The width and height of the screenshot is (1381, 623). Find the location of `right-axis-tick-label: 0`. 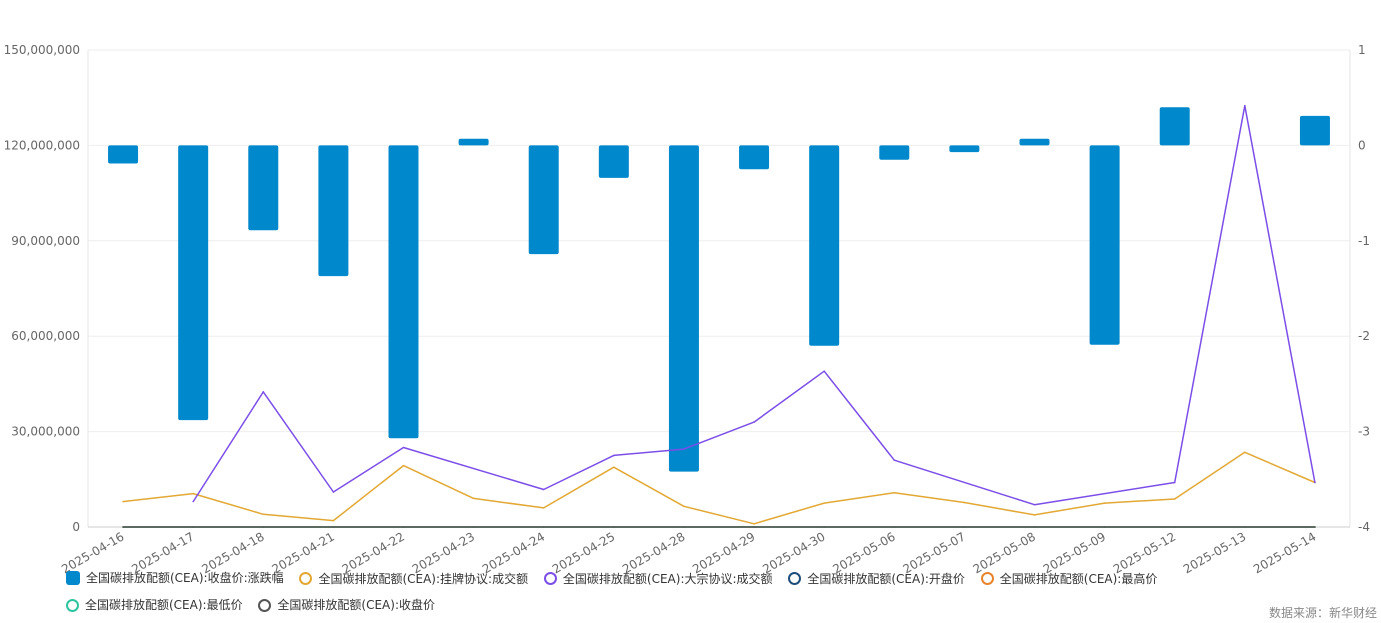

right-axis-tick-label: 0 is located at coordinates (1362, 145).